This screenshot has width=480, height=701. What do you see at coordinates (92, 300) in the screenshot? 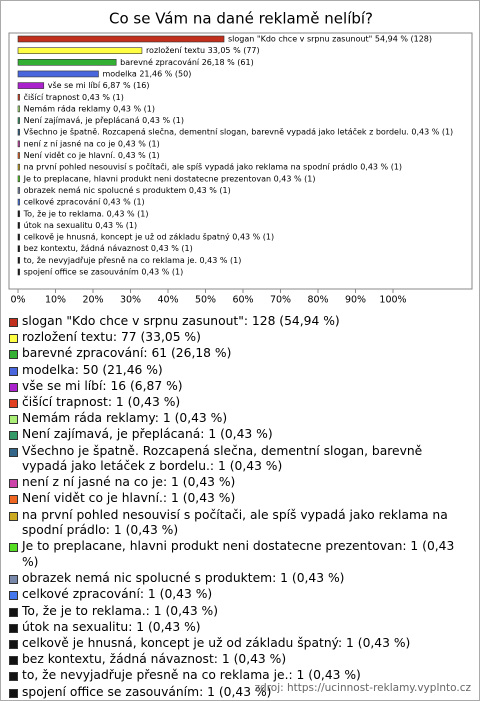
I see `x-tick-label: 20%` at bounding box center [92, 300].